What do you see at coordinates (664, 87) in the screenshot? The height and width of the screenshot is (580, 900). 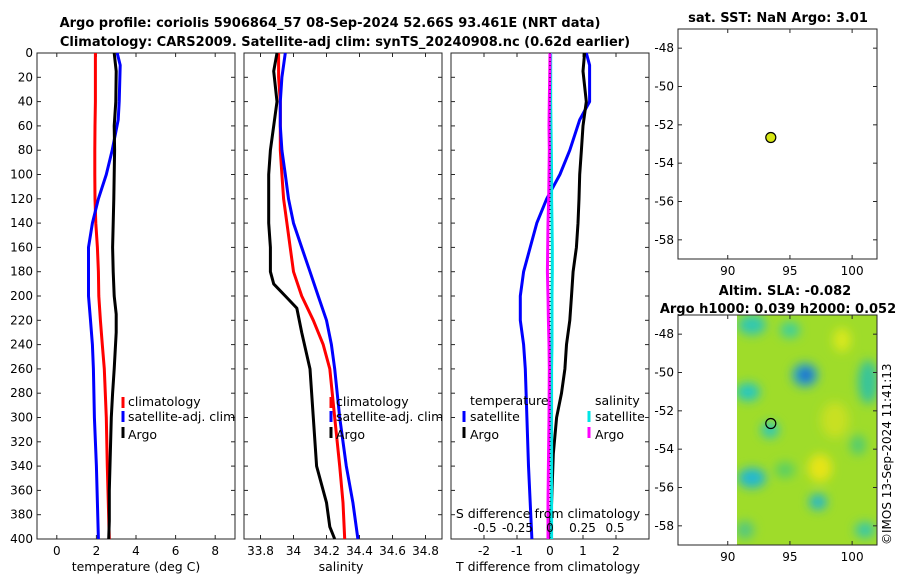 I see `sst_map-ytick-label: -50` at bounding box center [664, 87].